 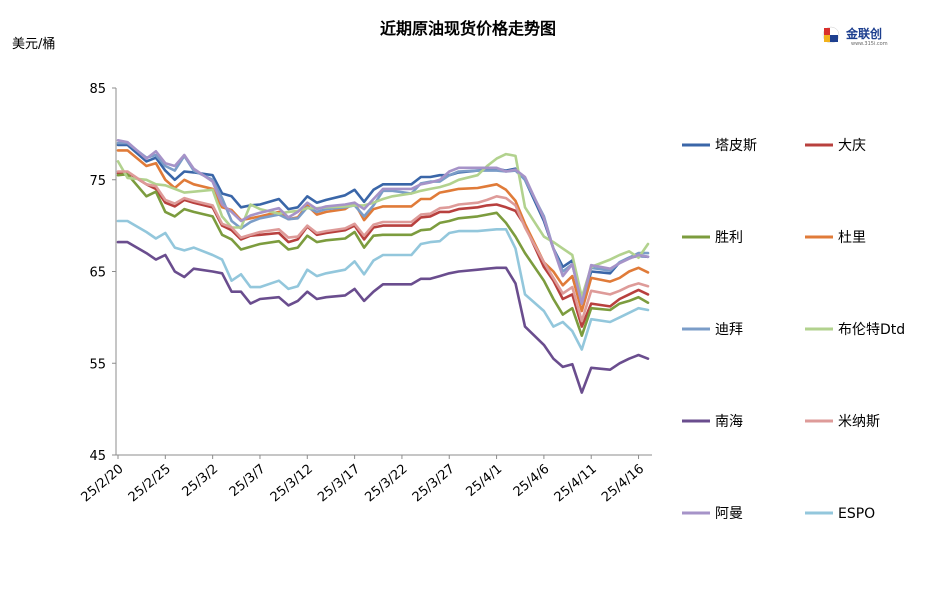 What do you see at coordinates (869, 44) in the screenshot?
I see `logo-subtext: www.315i.com` at bounding box center [869, 44].